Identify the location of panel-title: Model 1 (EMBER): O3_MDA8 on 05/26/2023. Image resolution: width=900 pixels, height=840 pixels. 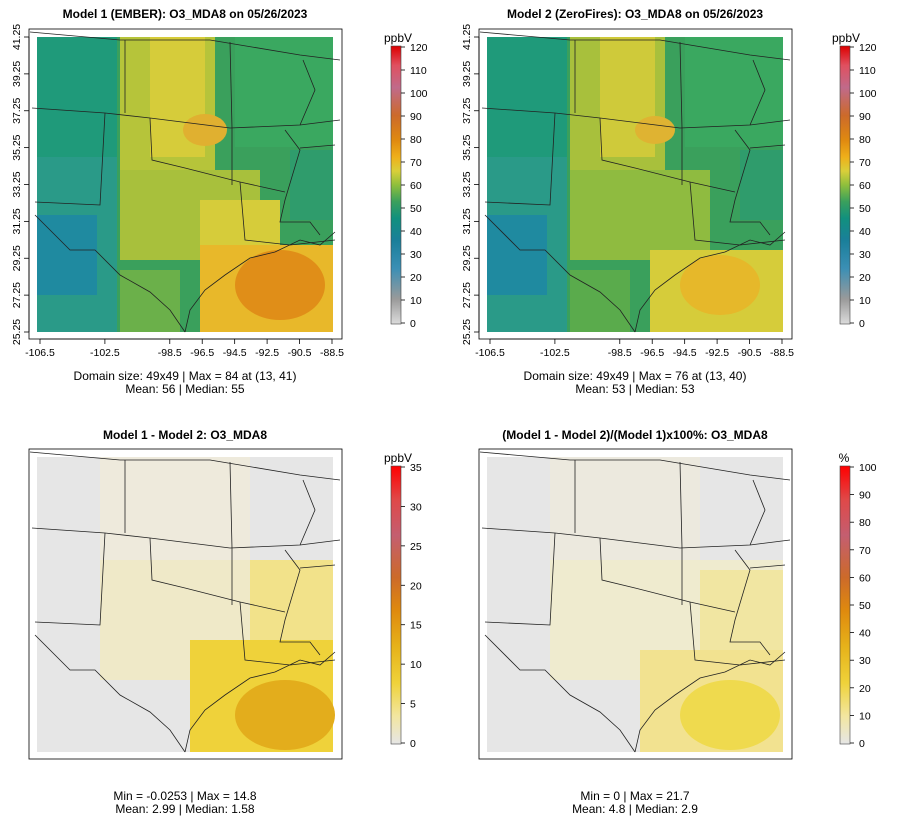
(185, 14).